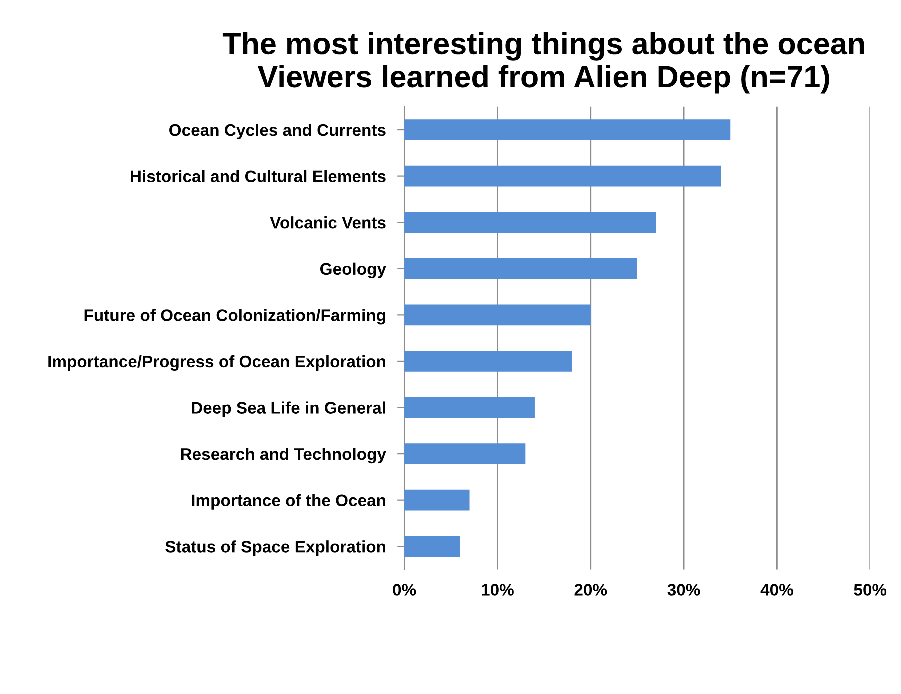 This screenshot has width=901, height=694. I want to click on x-tick-label: 30%, so click(684, 590).